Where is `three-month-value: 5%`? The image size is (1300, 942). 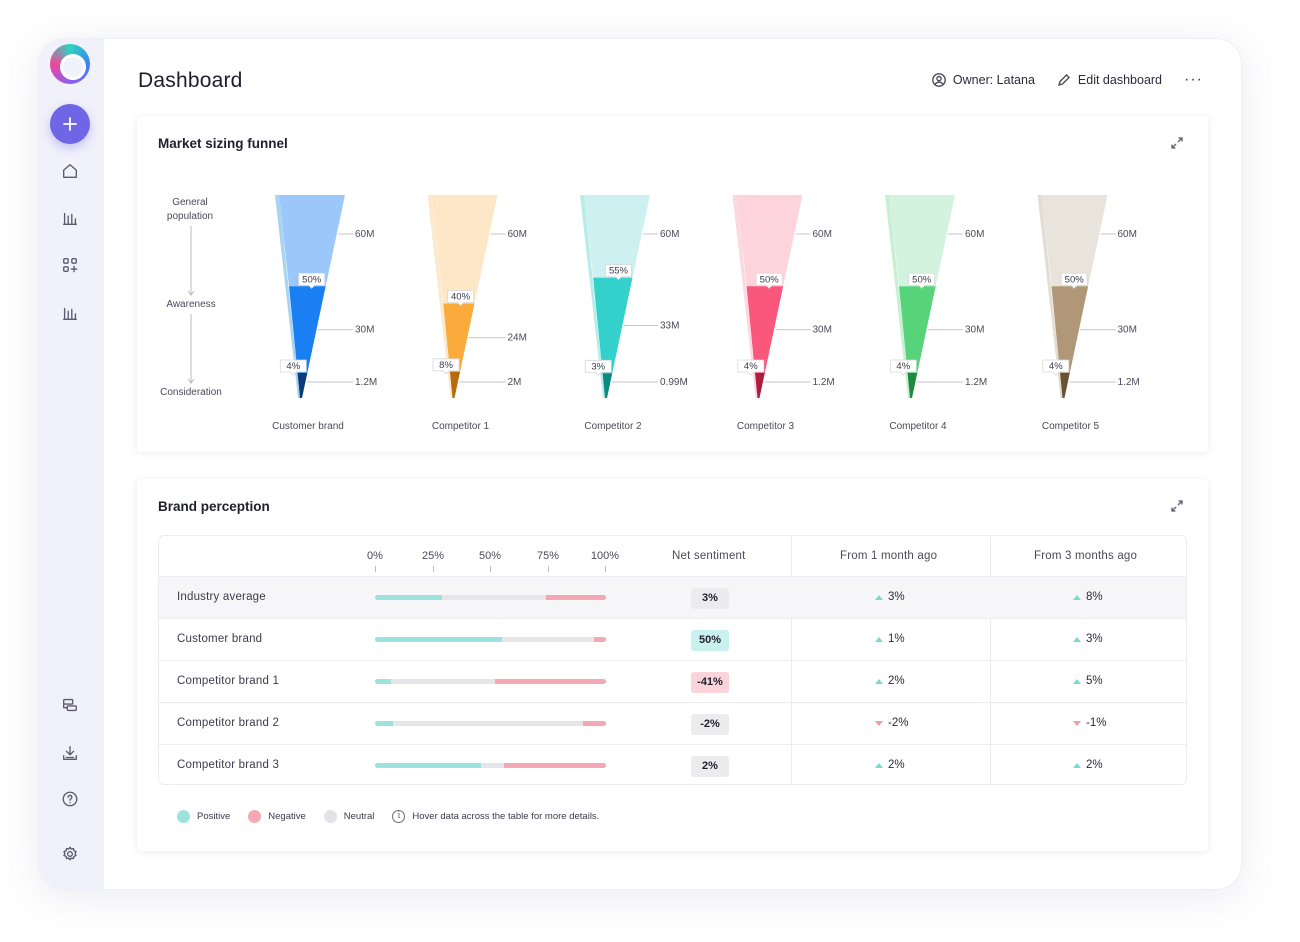 three-month-value: 5% is located at coordinates (1094, 681).